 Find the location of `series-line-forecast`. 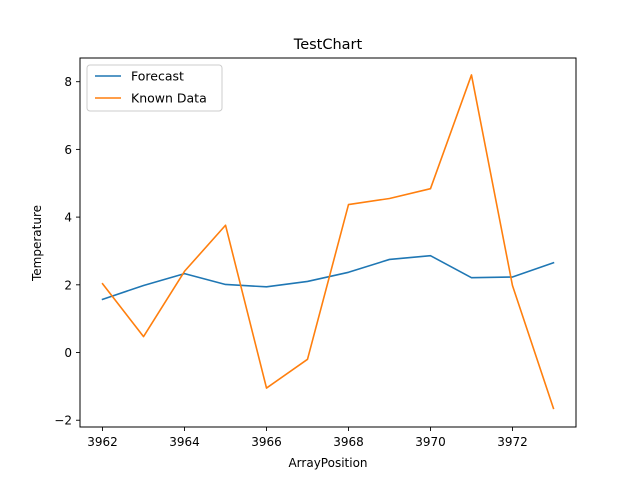

series-line-forecast is located at coordinates (328, 277).